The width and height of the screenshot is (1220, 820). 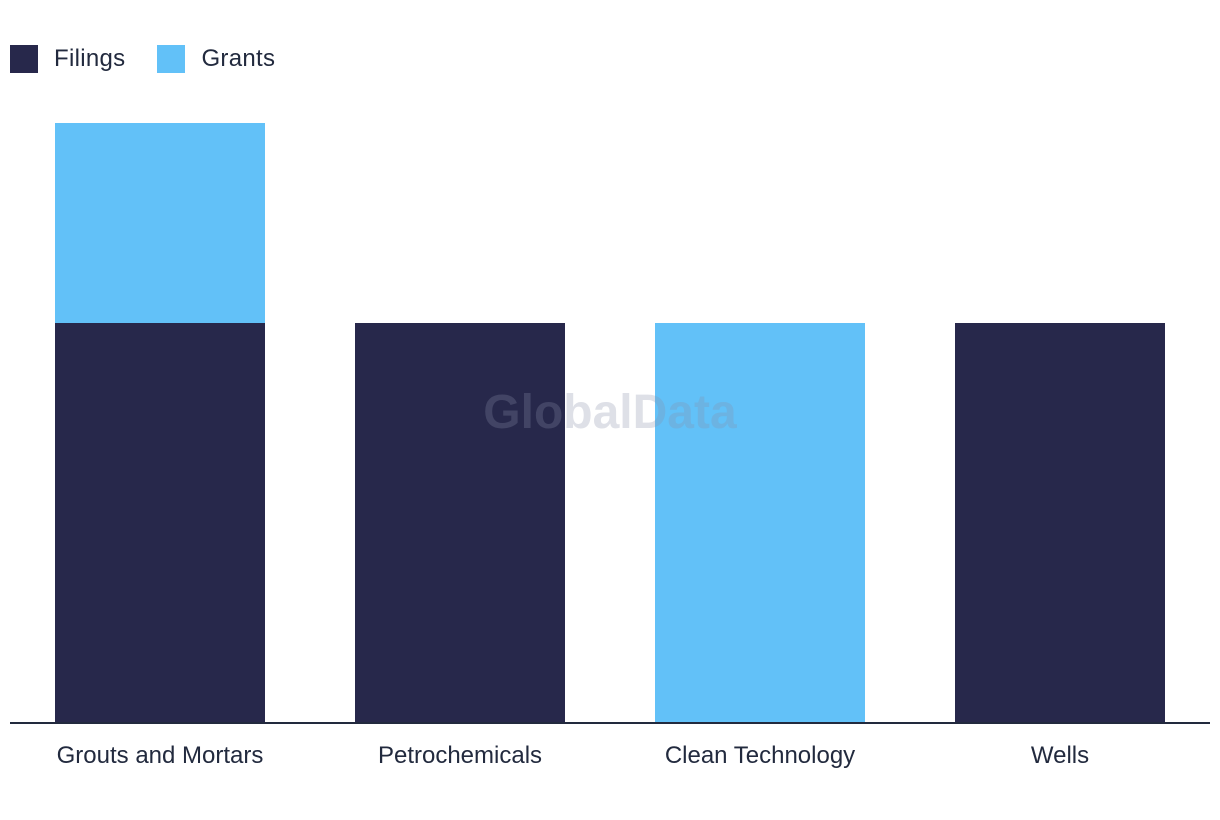 I want to click on bar-filings-wells, so click(x=1060, y=523).